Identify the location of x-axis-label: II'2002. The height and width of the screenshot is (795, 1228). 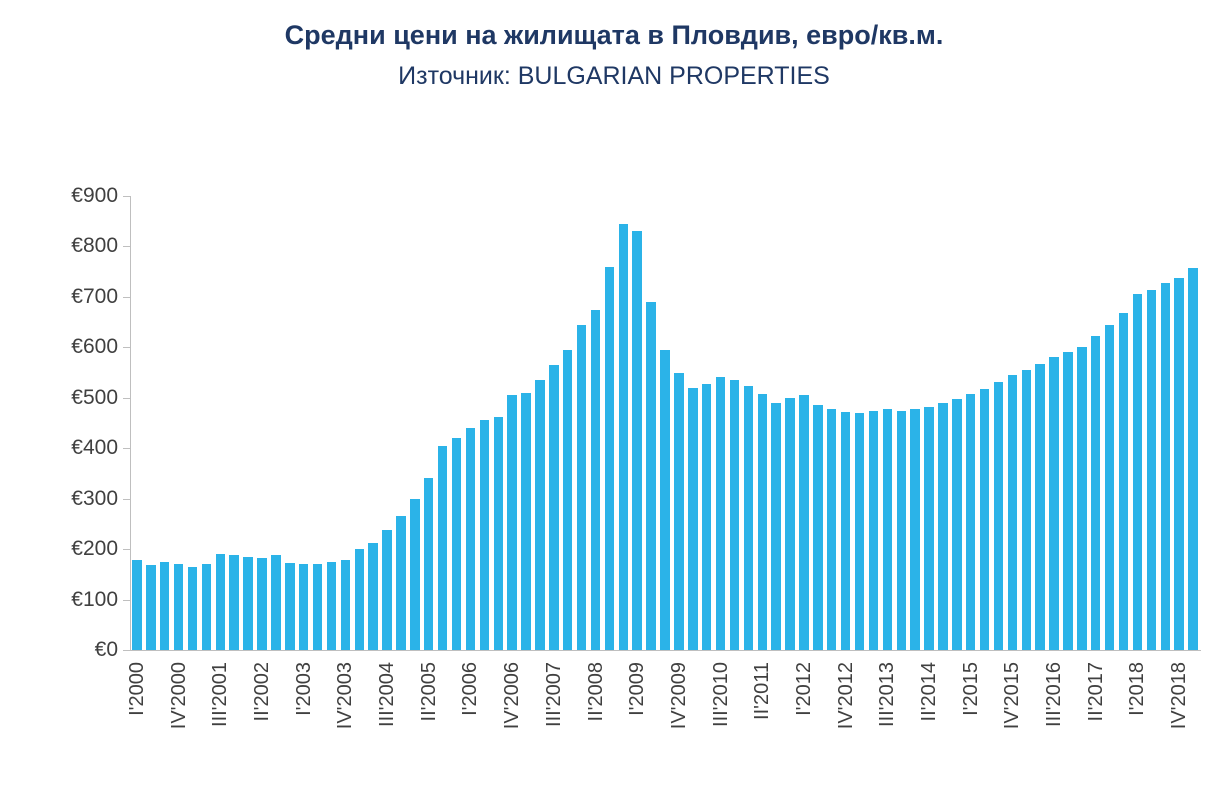
(262, 692).